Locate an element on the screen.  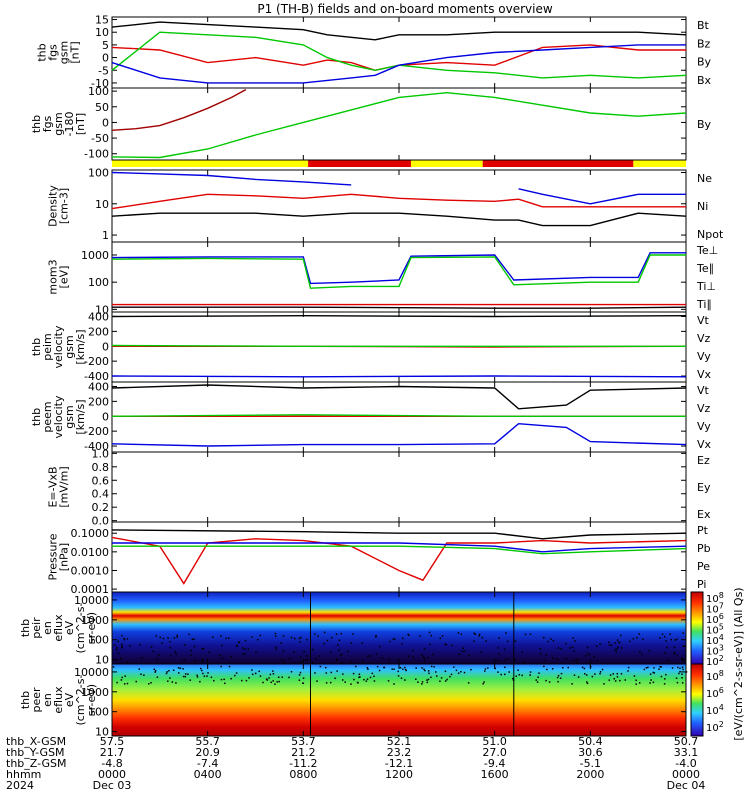
y-tick-label: 0.8 is located at coordinates (101, 467).